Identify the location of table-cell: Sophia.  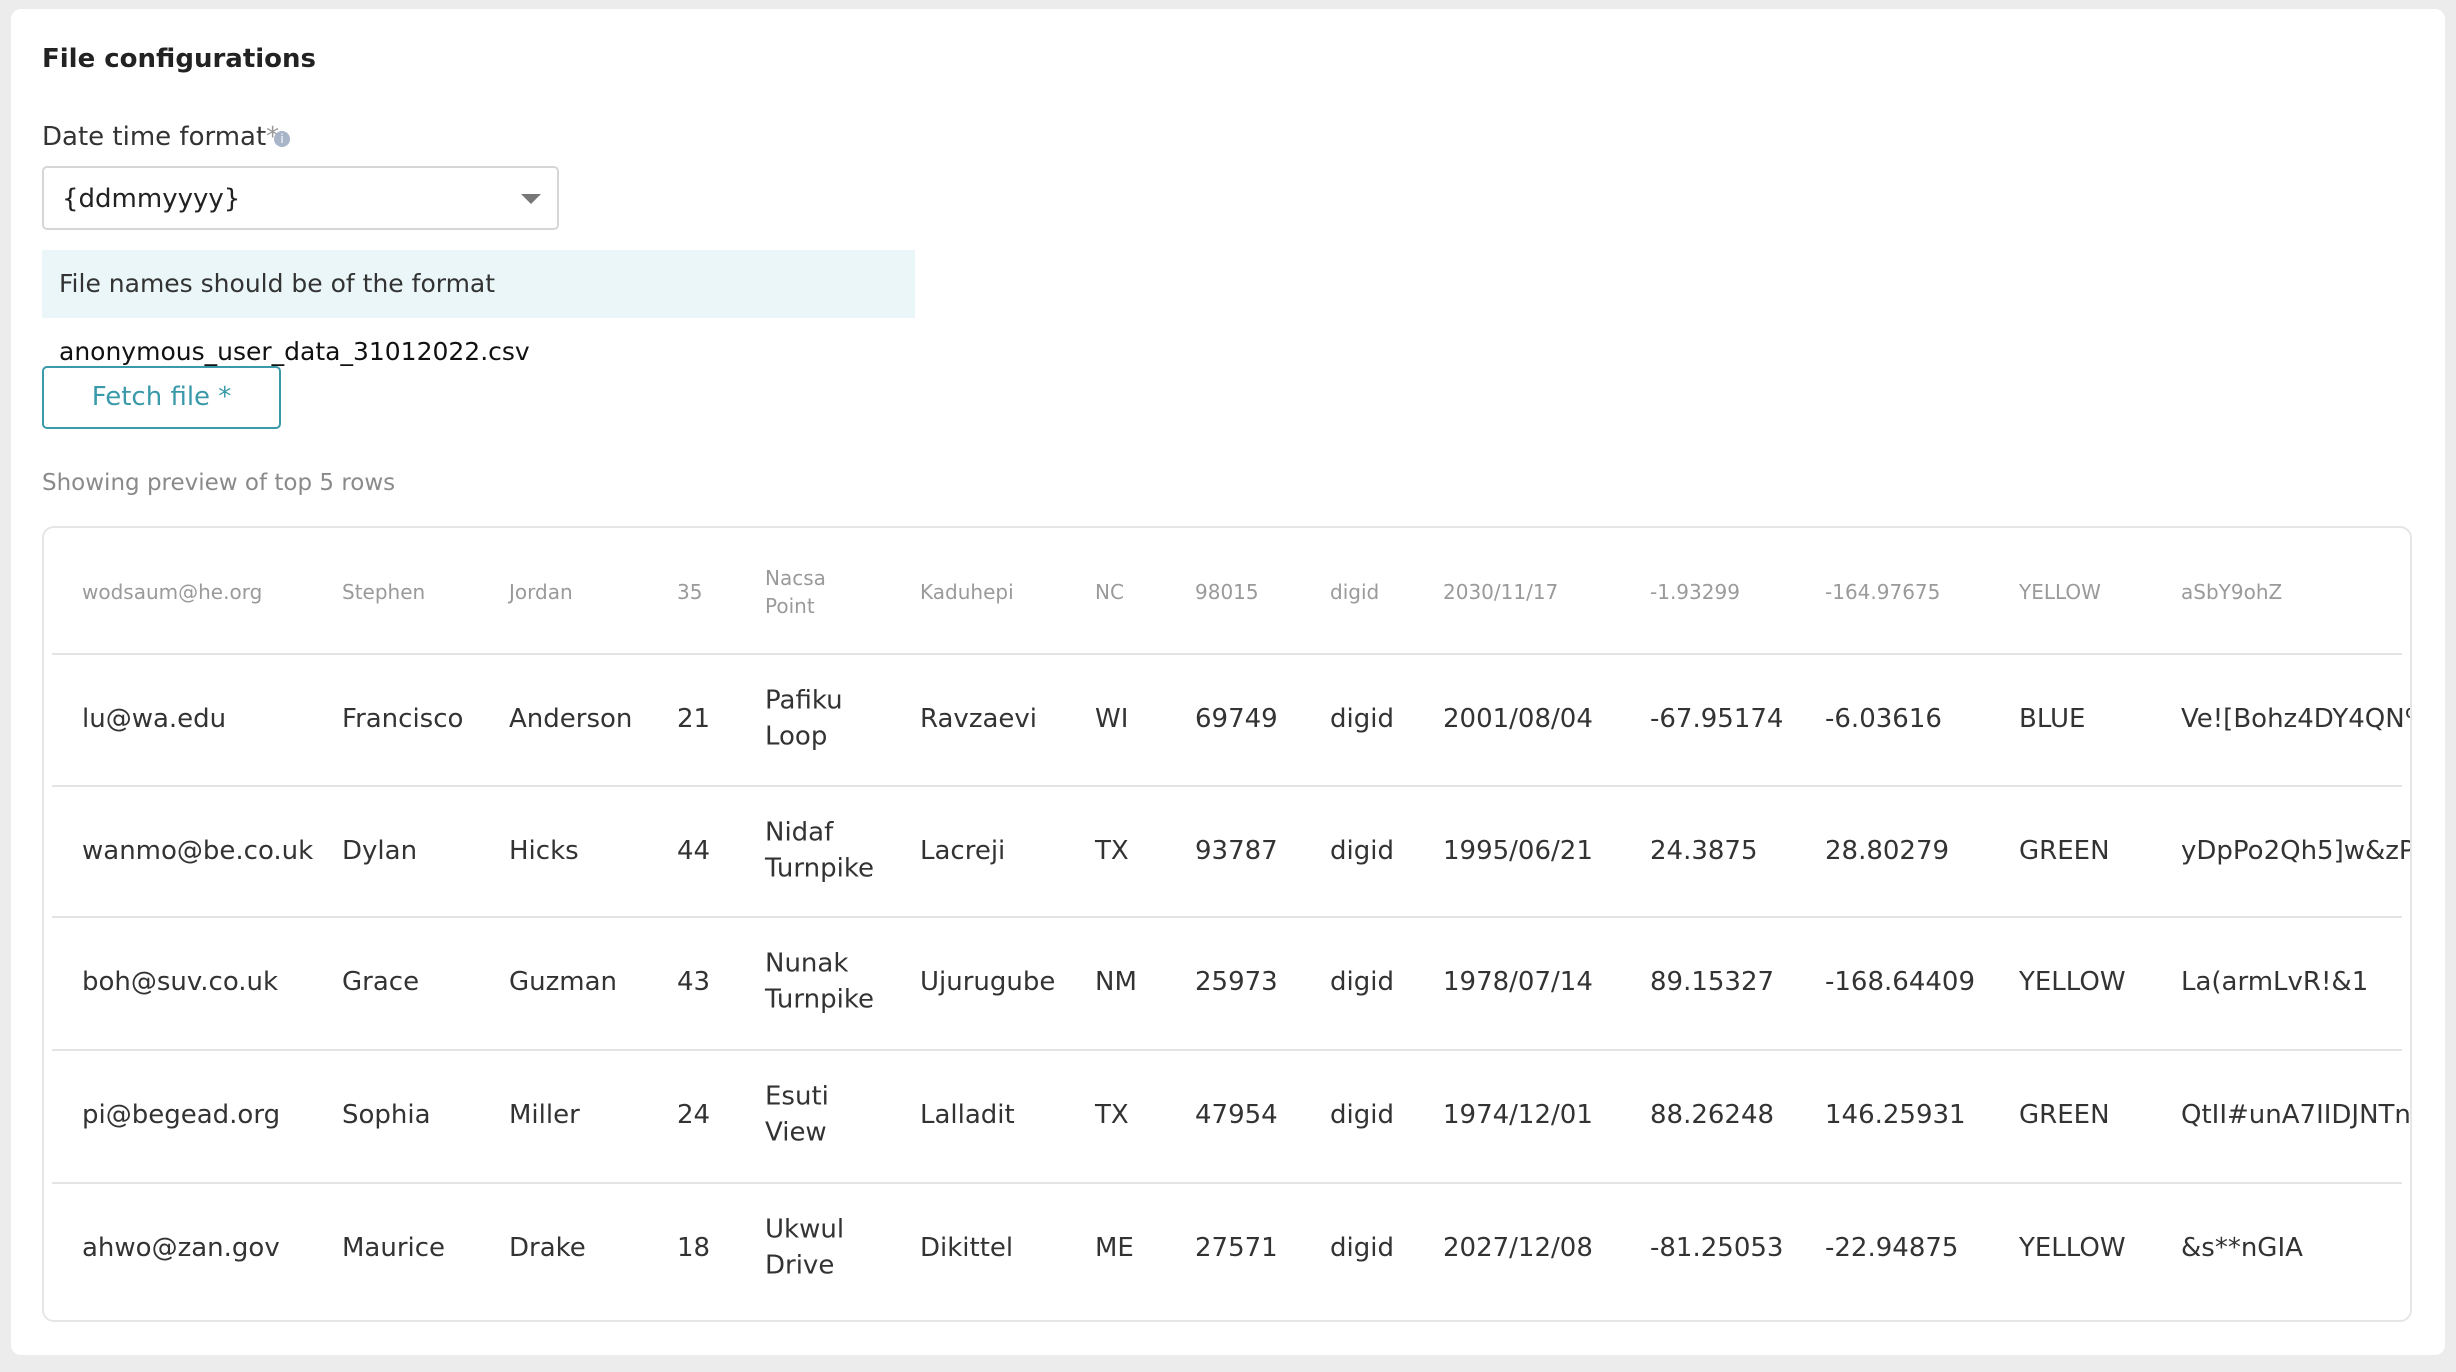
(386, 1114).